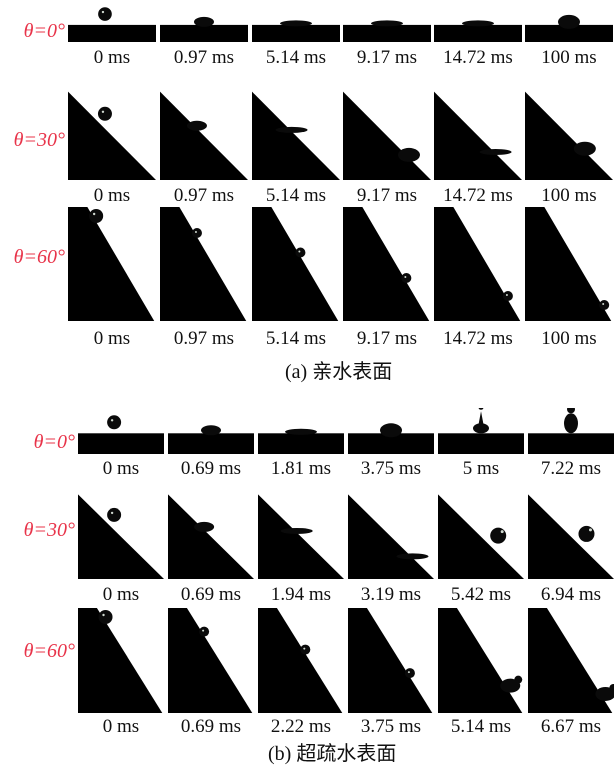 This screenshot has height=768, width=615. I want to click on time-label: 1.81 ms, so click(301, 468).